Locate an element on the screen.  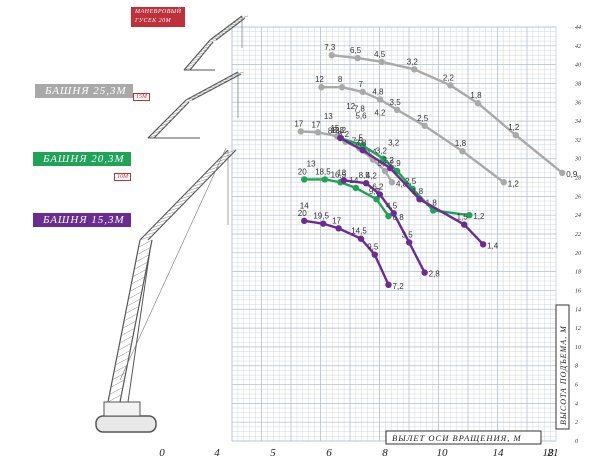
data-label: 6,8 is located at coordinates (399, 217).